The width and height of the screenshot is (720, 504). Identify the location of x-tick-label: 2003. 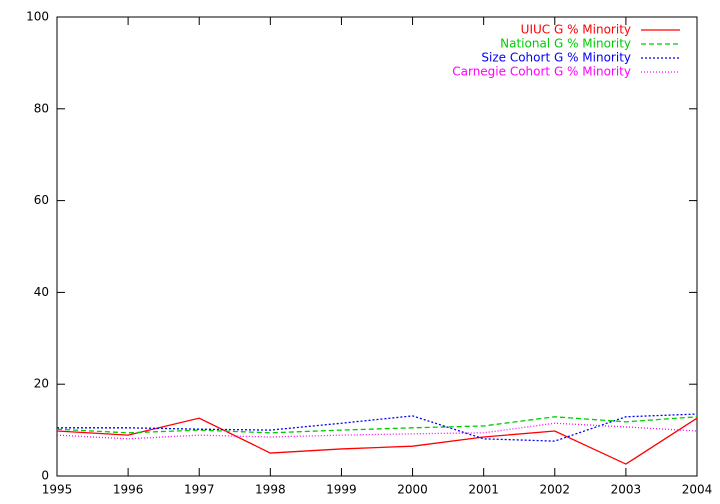
(626, 490).